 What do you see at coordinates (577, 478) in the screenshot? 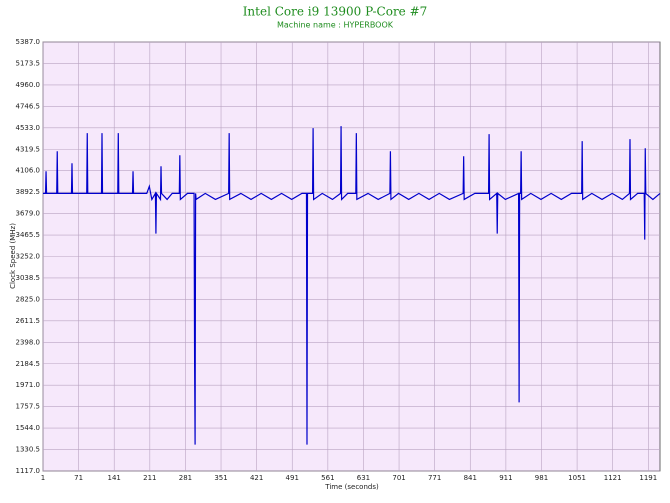
I see `x-tick-label: 1051` at bounding box center [577, 478].